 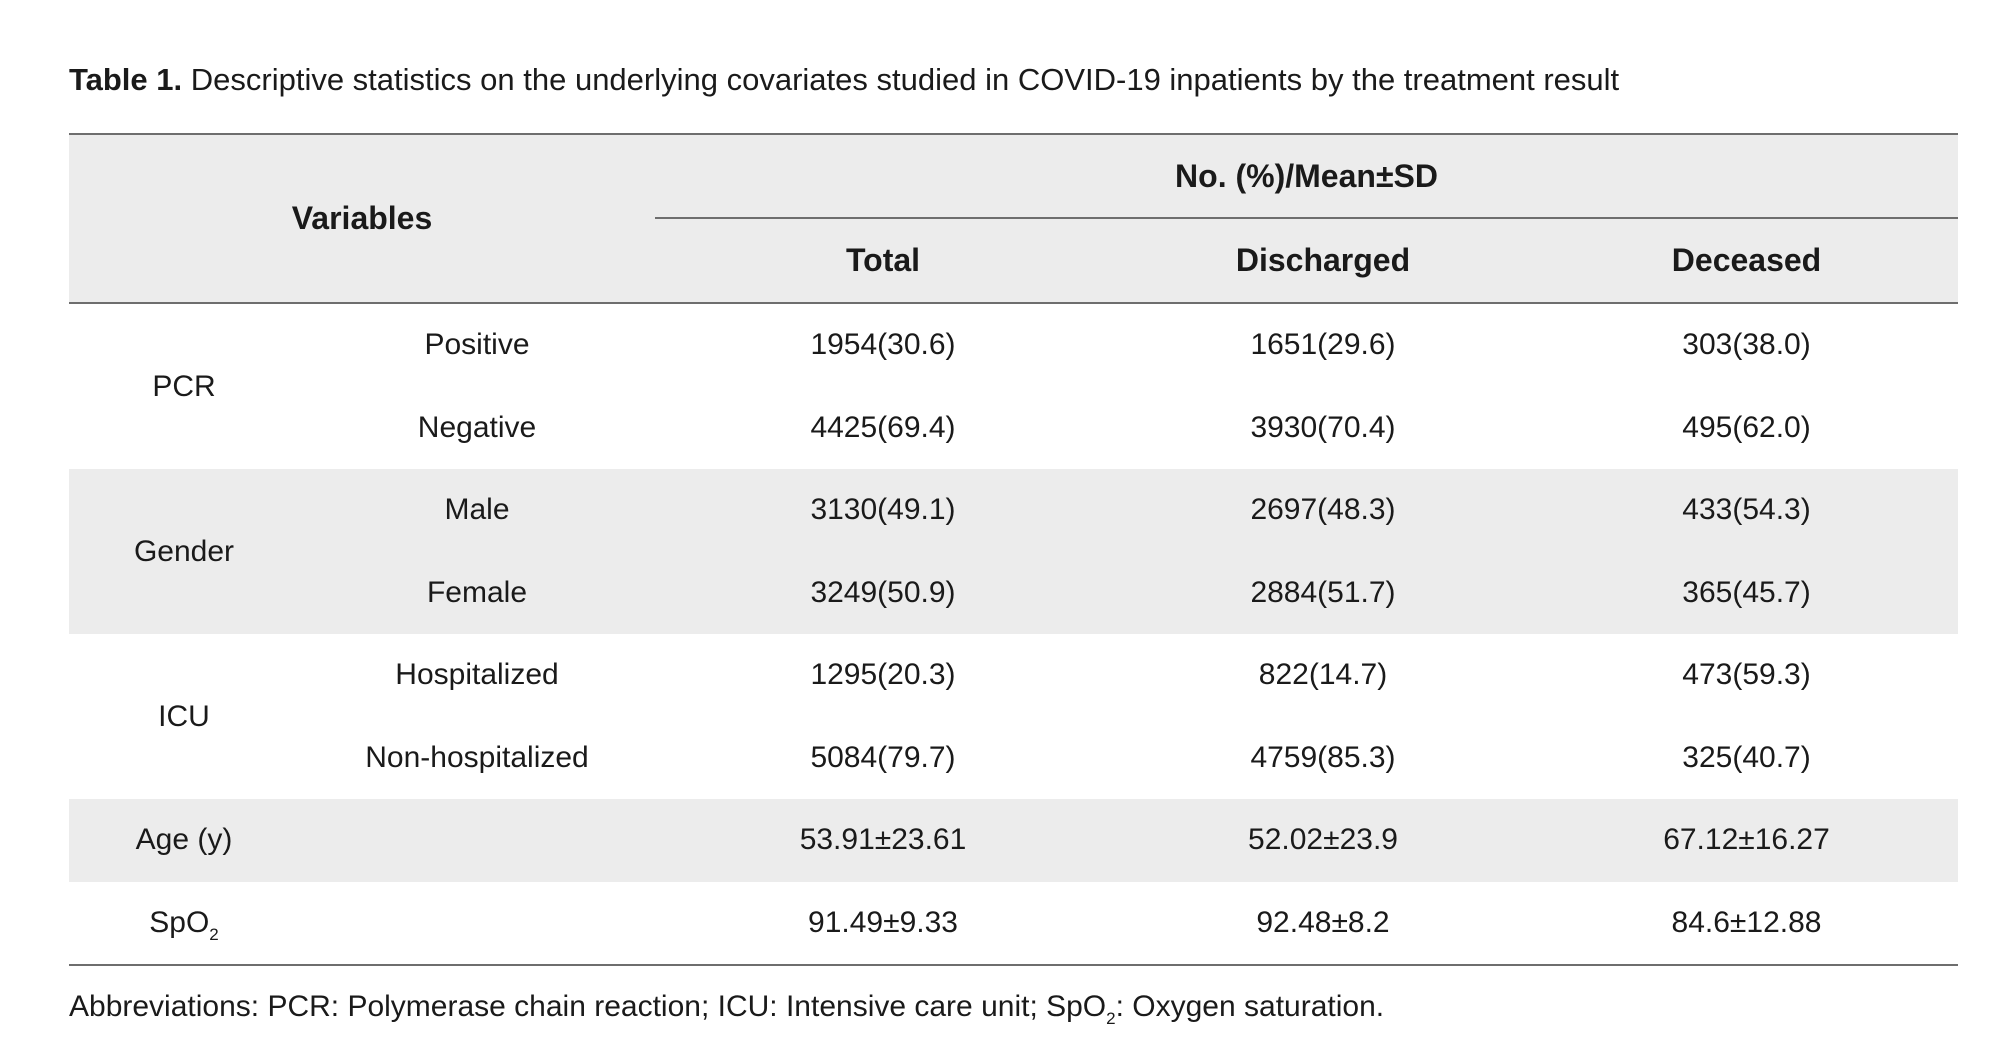 What do you see at coordinates (1323, 840) in the screenshot?
I see `cell-discharged: 52.02±23.9` at bounding box center [1323, 840].